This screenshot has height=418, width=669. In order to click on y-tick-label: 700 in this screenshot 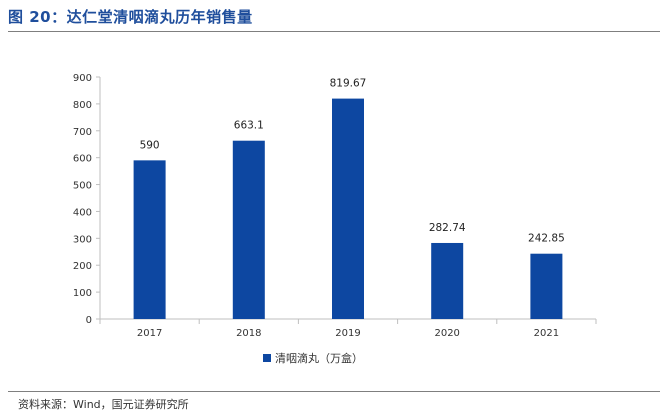, I will do `click(82, 132)`.